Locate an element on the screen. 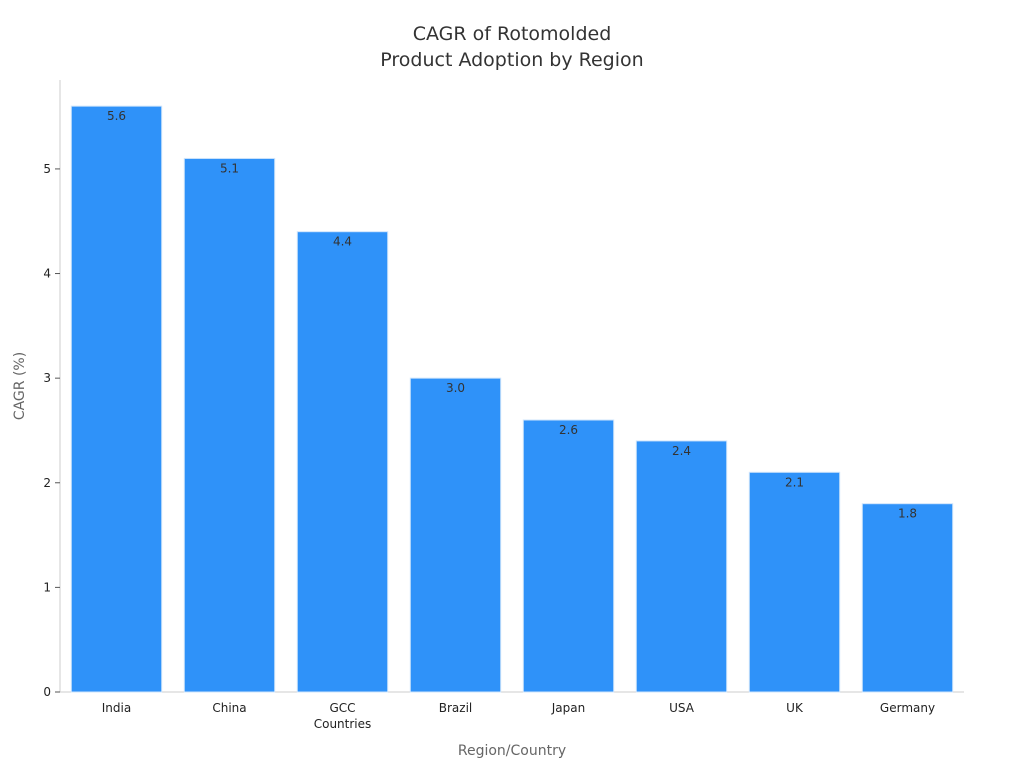 The width and height of the screenshot is (1024, 768). x-tick-label: Japan is located at coordinates (568, 708).